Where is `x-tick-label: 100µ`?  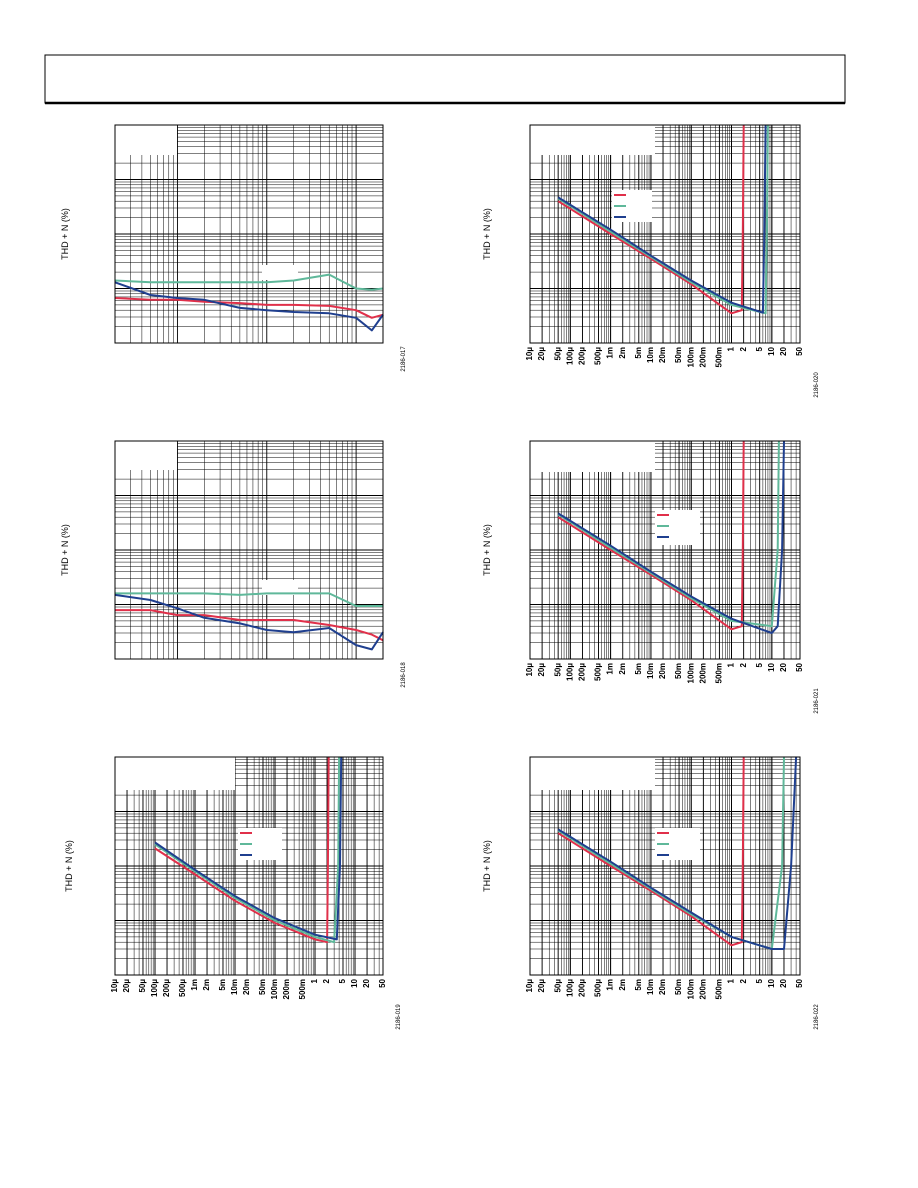 x-tick-label: 100µ is located at coordinates (569, 988).